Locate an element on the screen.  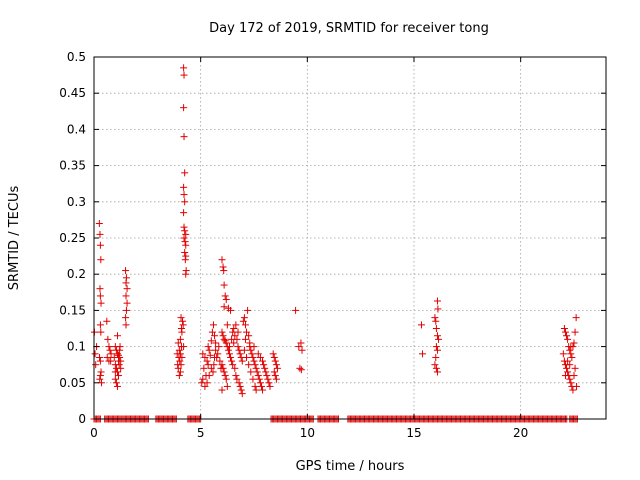
y-tick-label: 0 is located at coordinates (82, 419).